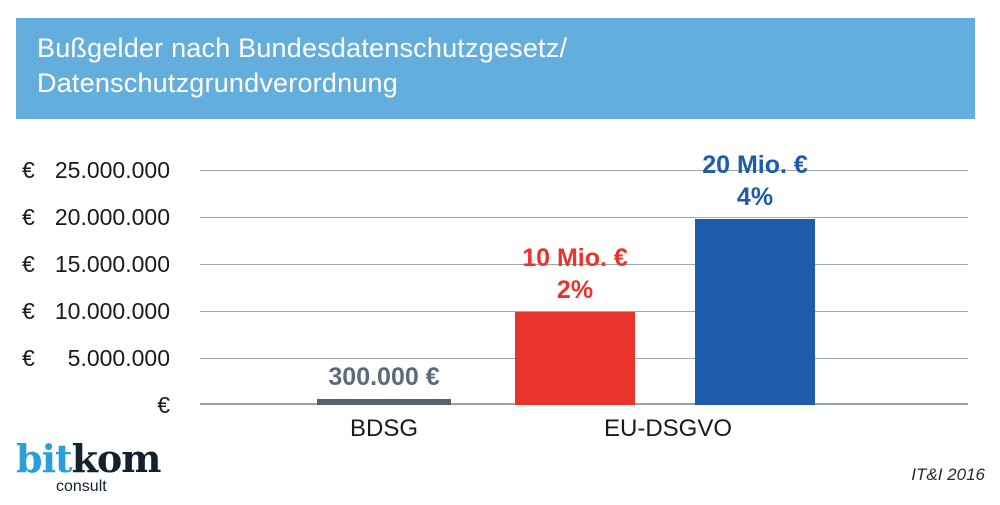  I want to click on y-tick-20m: € 20.000.000, so click(96, 217).